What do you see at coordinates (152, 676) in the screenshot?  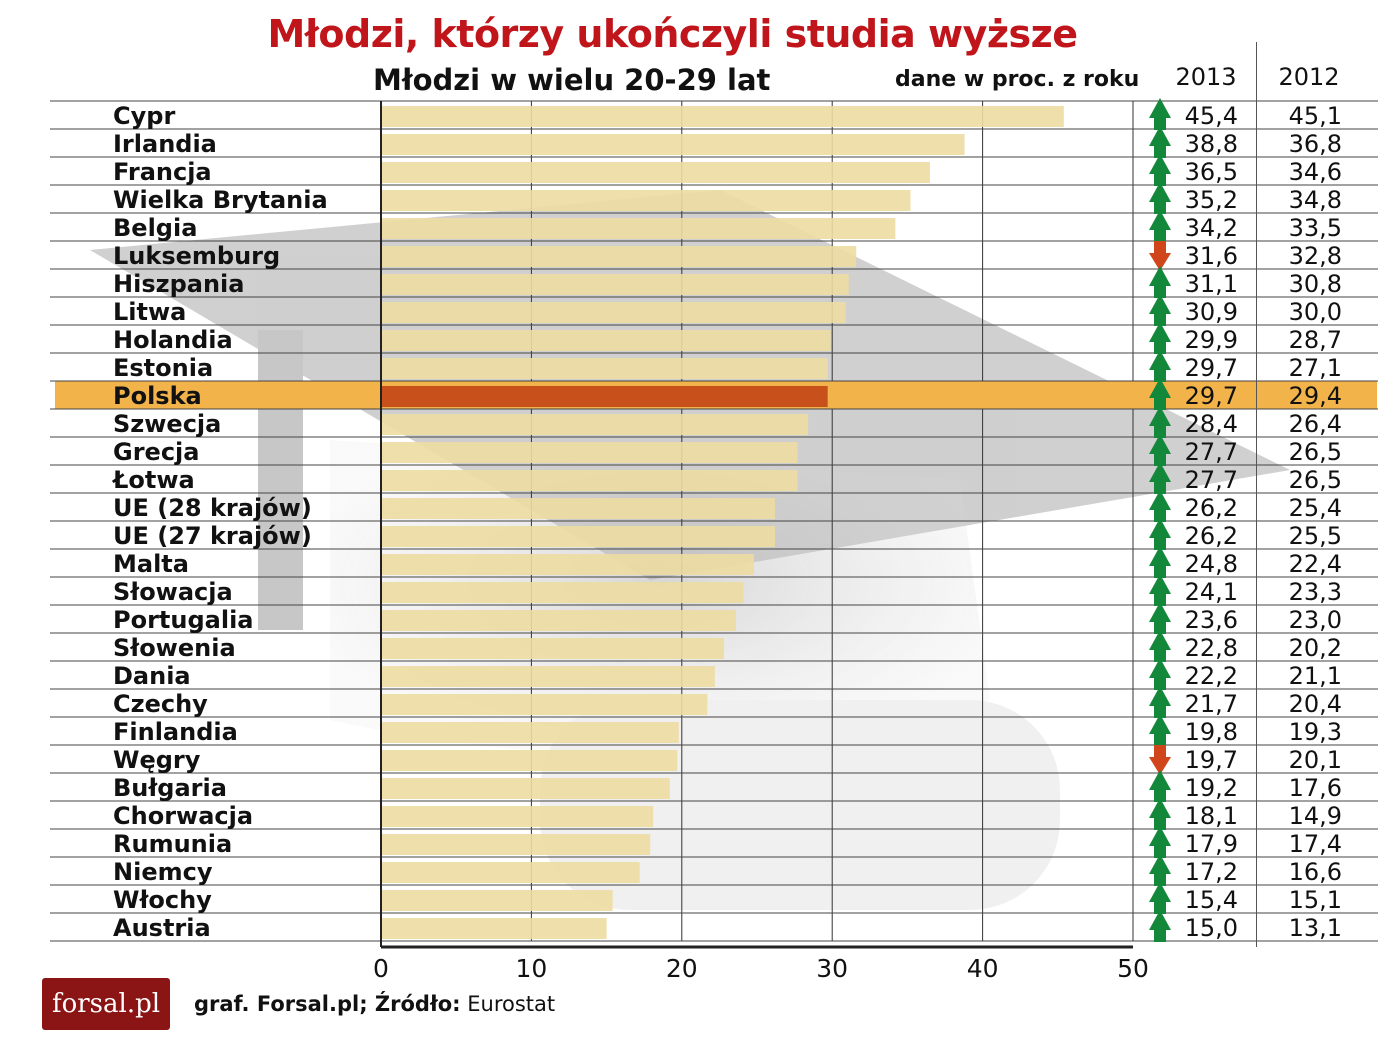 I see `country-label: Dania` at bounding box center [152, 676].